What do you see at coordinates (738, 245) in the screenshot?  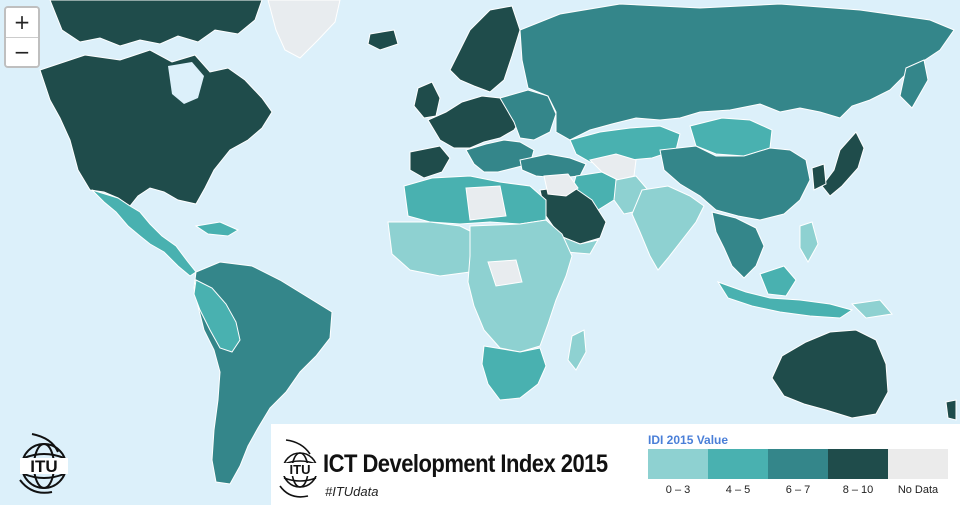 I see `southeast-asia` at bounding box center [738, 245].